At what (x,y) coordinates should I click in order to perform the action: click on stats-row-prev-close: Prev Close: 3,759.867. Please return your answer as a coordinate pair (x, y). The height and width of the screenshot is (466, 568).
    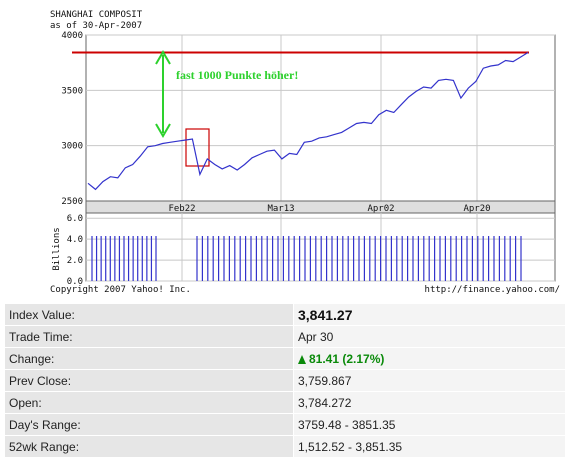
    Looking at the image, I should click on (285, 380).